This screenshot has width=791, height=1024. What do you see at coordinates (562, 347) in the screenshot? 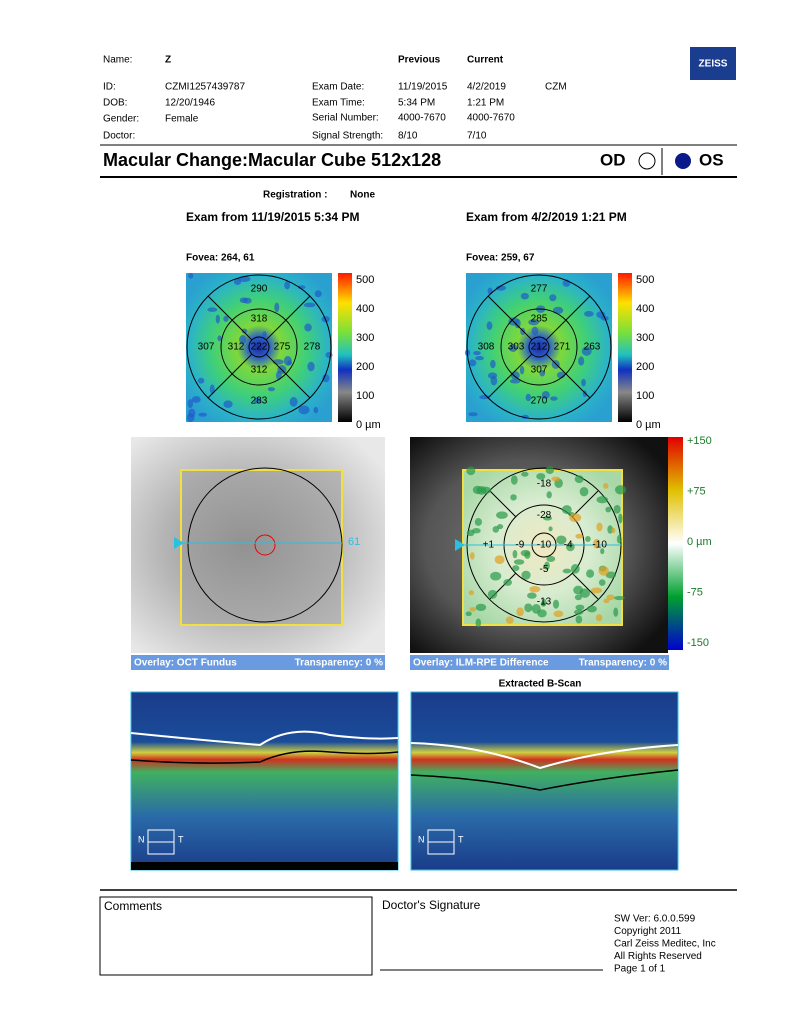
I see `sector-value: 271` at bounding box center [562, 347].